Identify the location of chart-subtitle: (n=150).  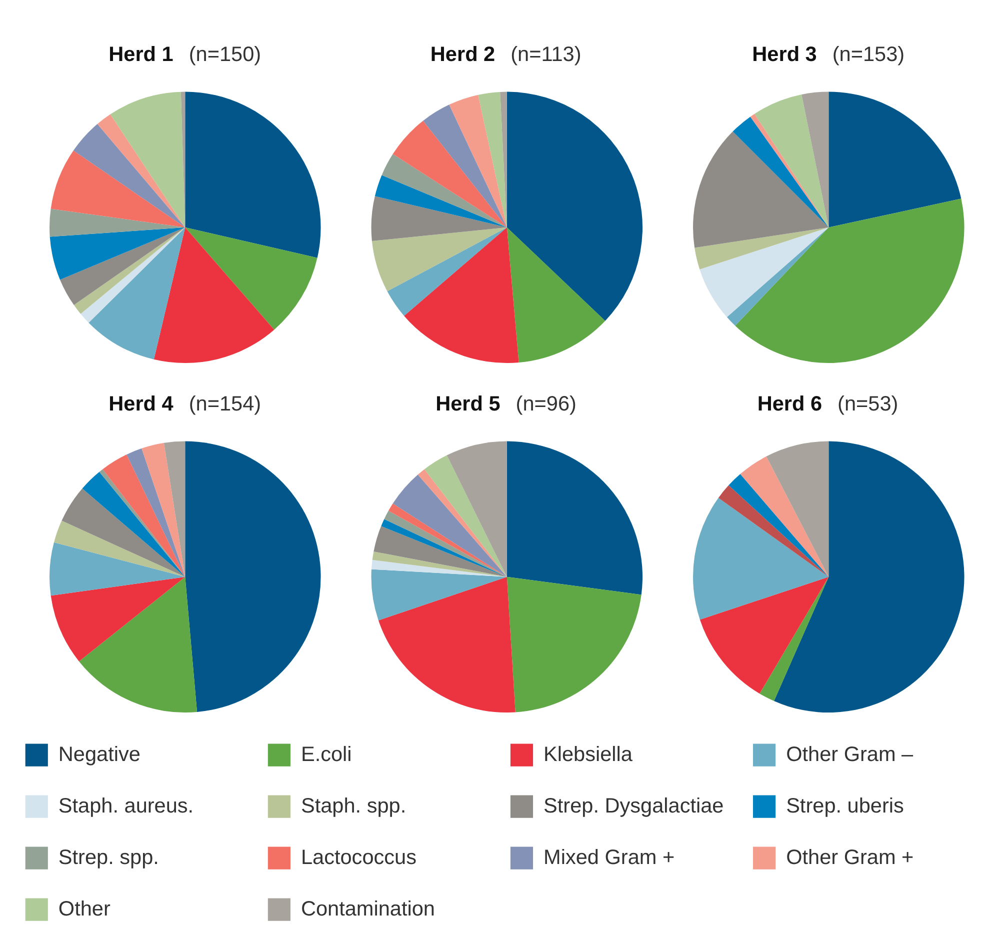
(225, 54).